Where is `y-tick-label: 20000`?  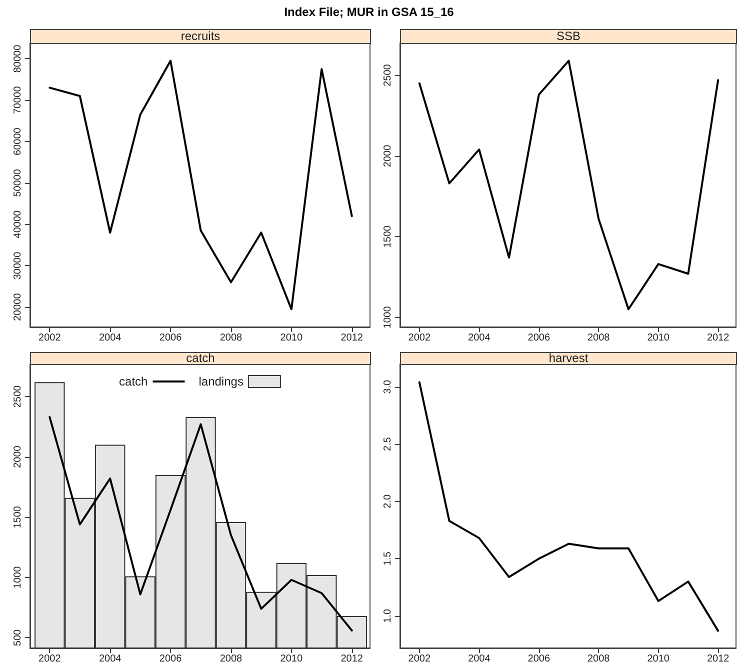 y-tick-label: 20000 is located at coordinates (18, 307).